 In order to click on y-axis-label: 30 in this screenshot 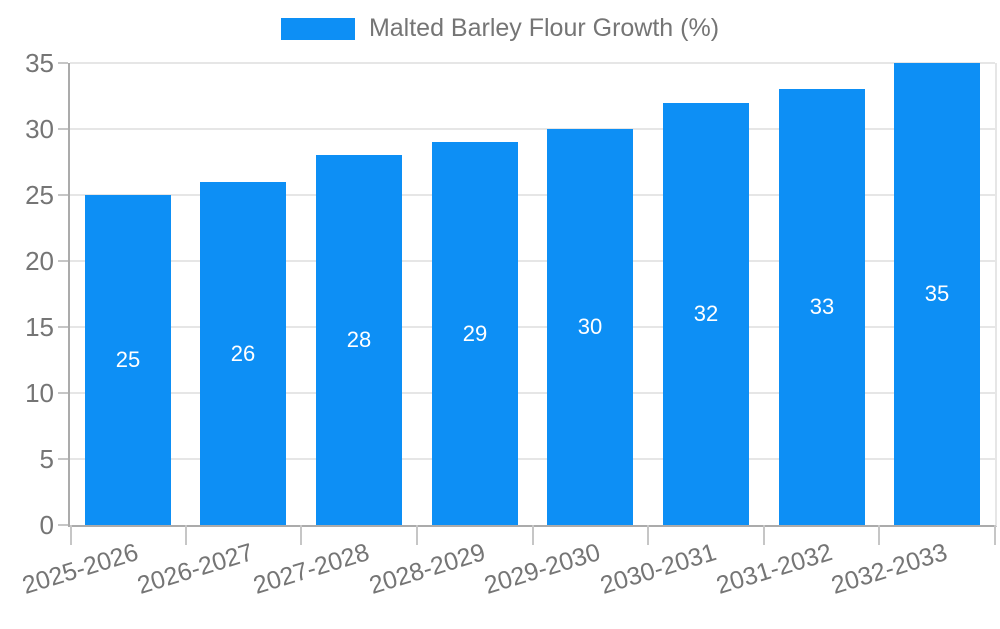, I will do `click(39, 129)`.